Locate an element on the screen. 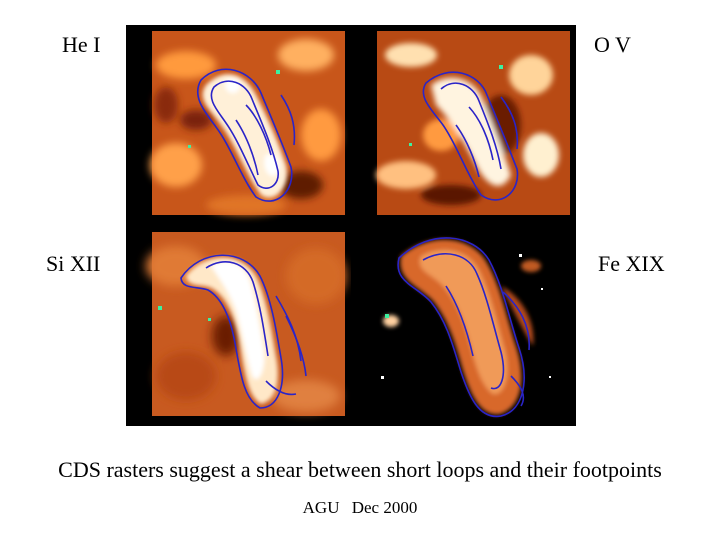  footer: AGU Dec 2000 is located at coordinates (360, 508).